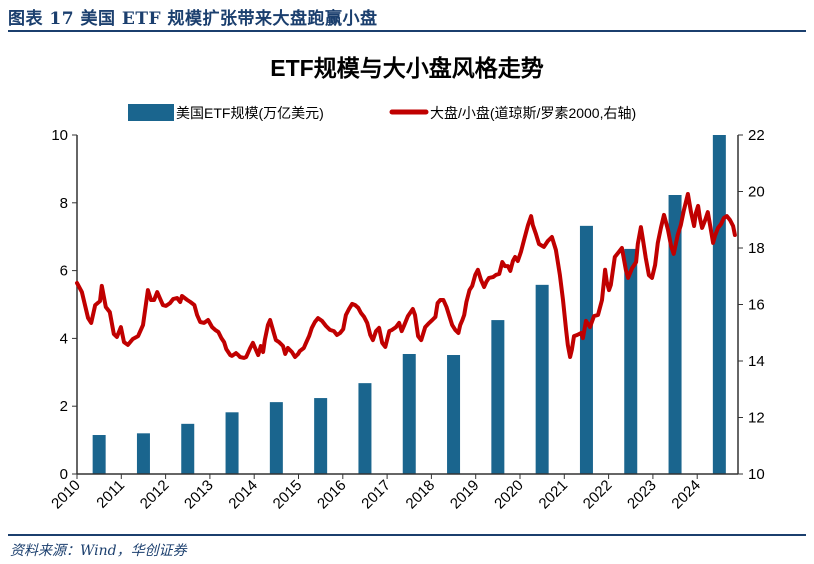  I want to click on bar-2013, so click(232, 443).